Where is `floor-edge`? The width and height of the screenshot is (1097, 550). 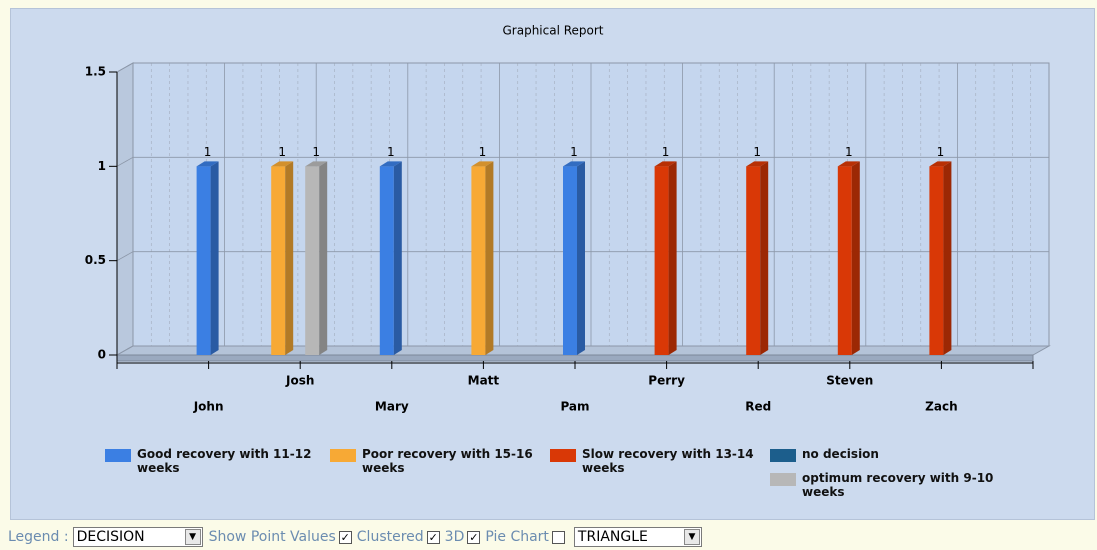
floor-edge is located at coordinates (575, 358).